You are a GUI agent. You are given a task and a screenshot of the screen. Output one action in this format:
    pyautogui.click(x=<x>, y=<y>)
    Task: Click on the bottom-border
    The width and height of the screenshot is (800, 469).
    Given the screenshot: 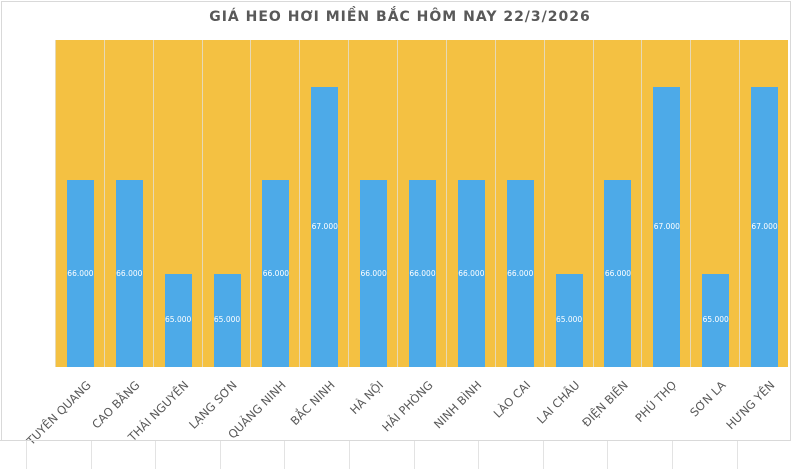 What is the action you would take?
    pyautogui.click(x=395, y=440)
    